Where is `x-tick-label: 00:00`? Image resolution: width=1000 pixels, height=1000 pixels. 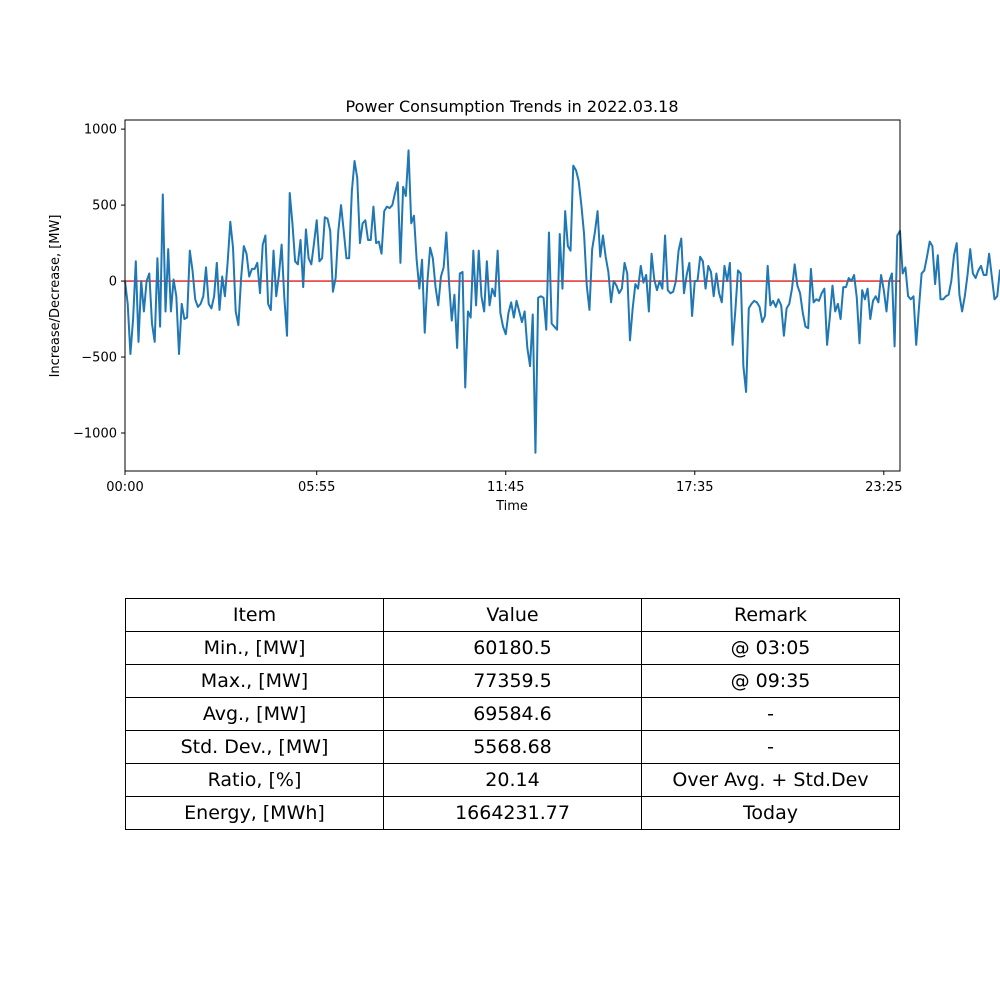
x-tick-label: 00:00 is located at coordinates (124, 487).